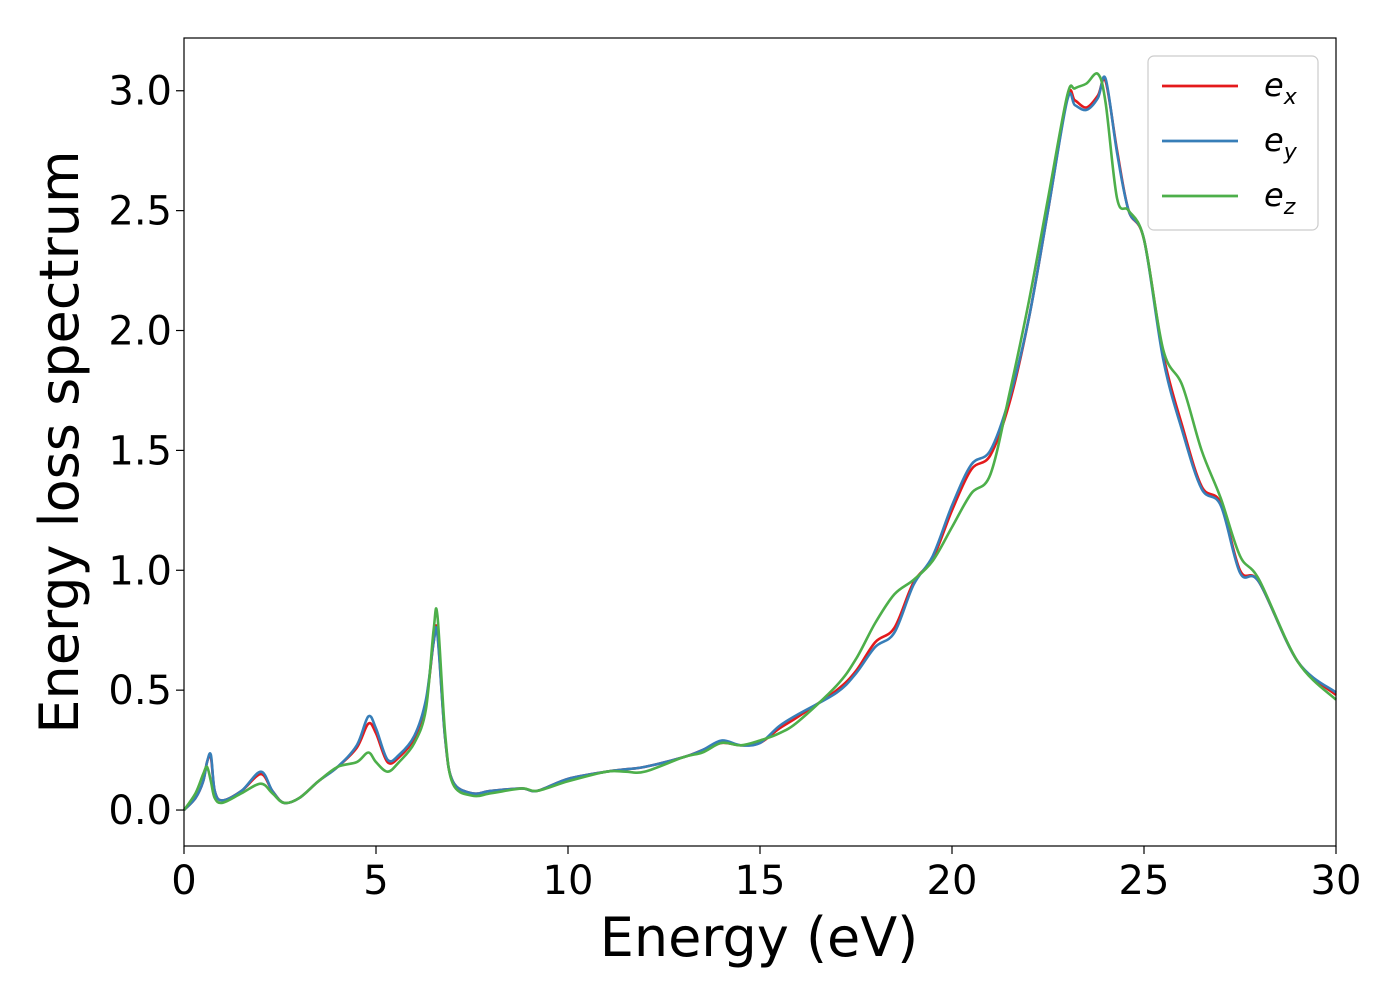  What do you see at coordinates (140, 92) in the screenshot?
I see `y-tick-label: 3.0` at bounding box center [140, 92].